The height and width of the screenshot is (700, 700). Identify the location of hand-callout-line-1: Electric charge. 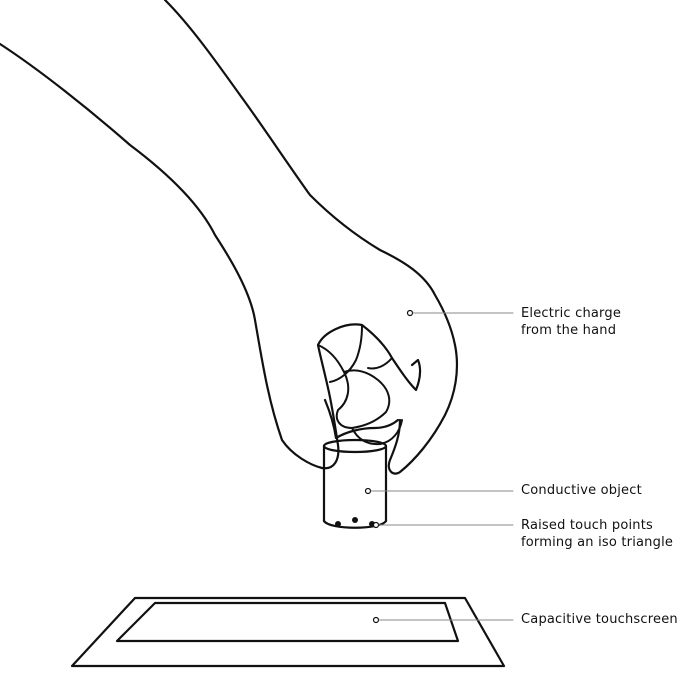
(571, 313).